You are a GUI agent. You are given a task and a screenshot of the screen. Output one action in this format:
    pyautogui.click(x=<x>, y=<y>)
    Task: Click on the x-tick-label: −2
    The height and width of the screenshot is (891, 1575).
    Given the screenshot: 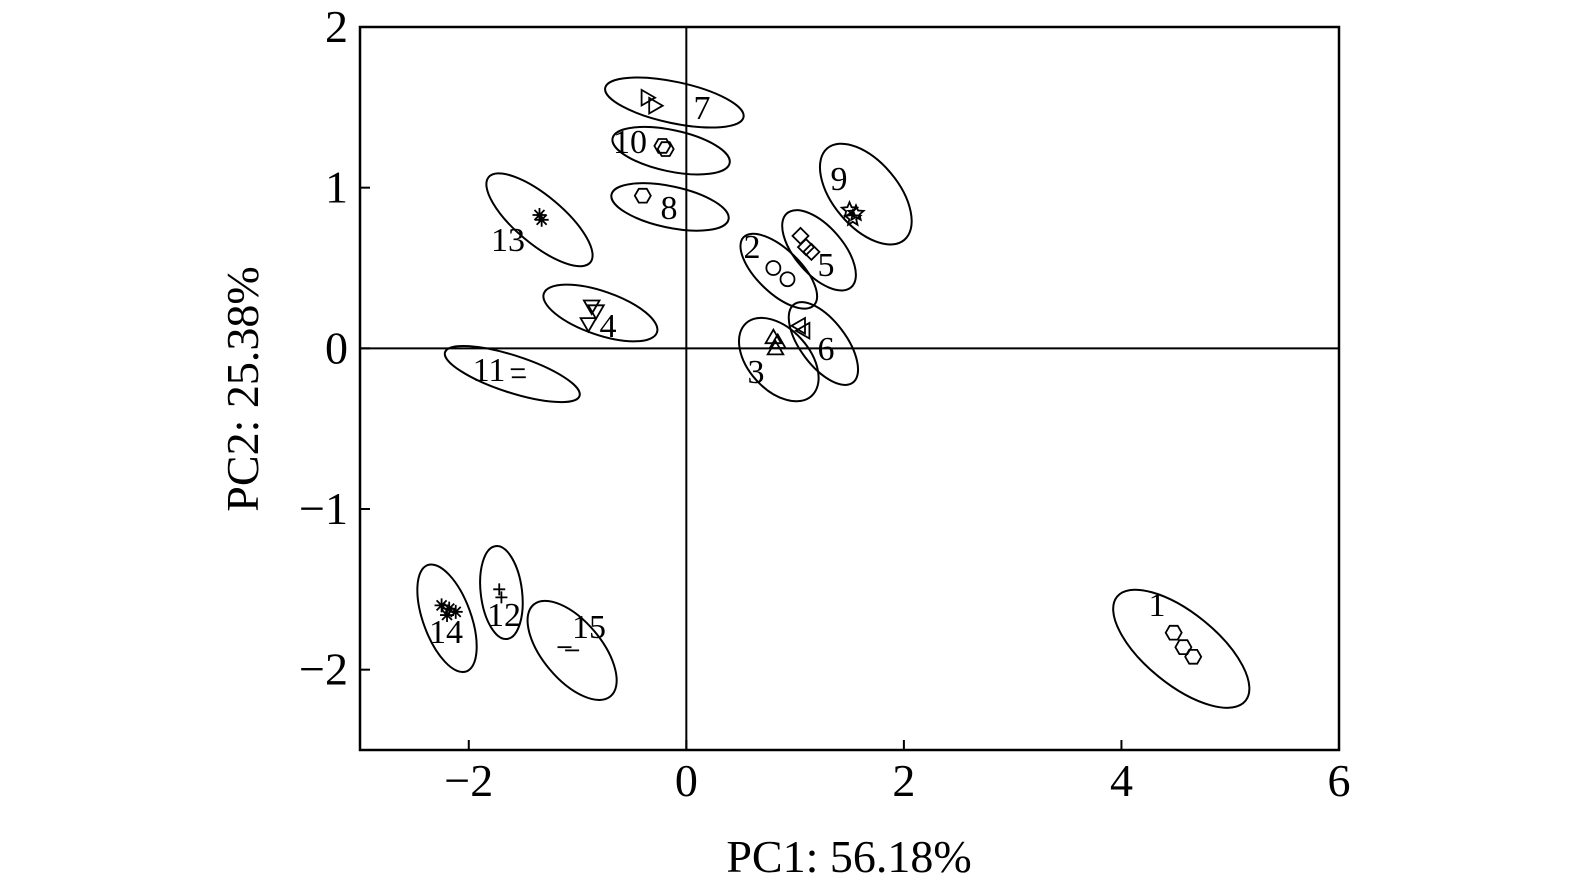 What is the action you would take?
    pyautogui.click(x=468, y=780)
    